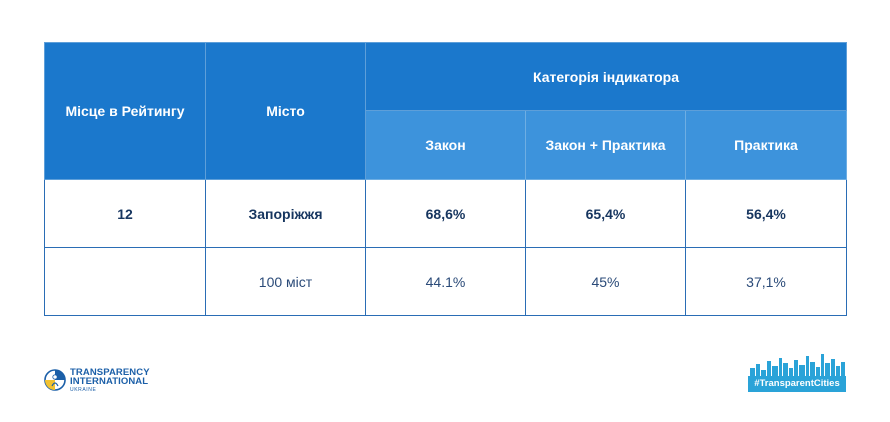  I want to click on ti-logo-line1: TRANSPARENCY, so click(110, 372).